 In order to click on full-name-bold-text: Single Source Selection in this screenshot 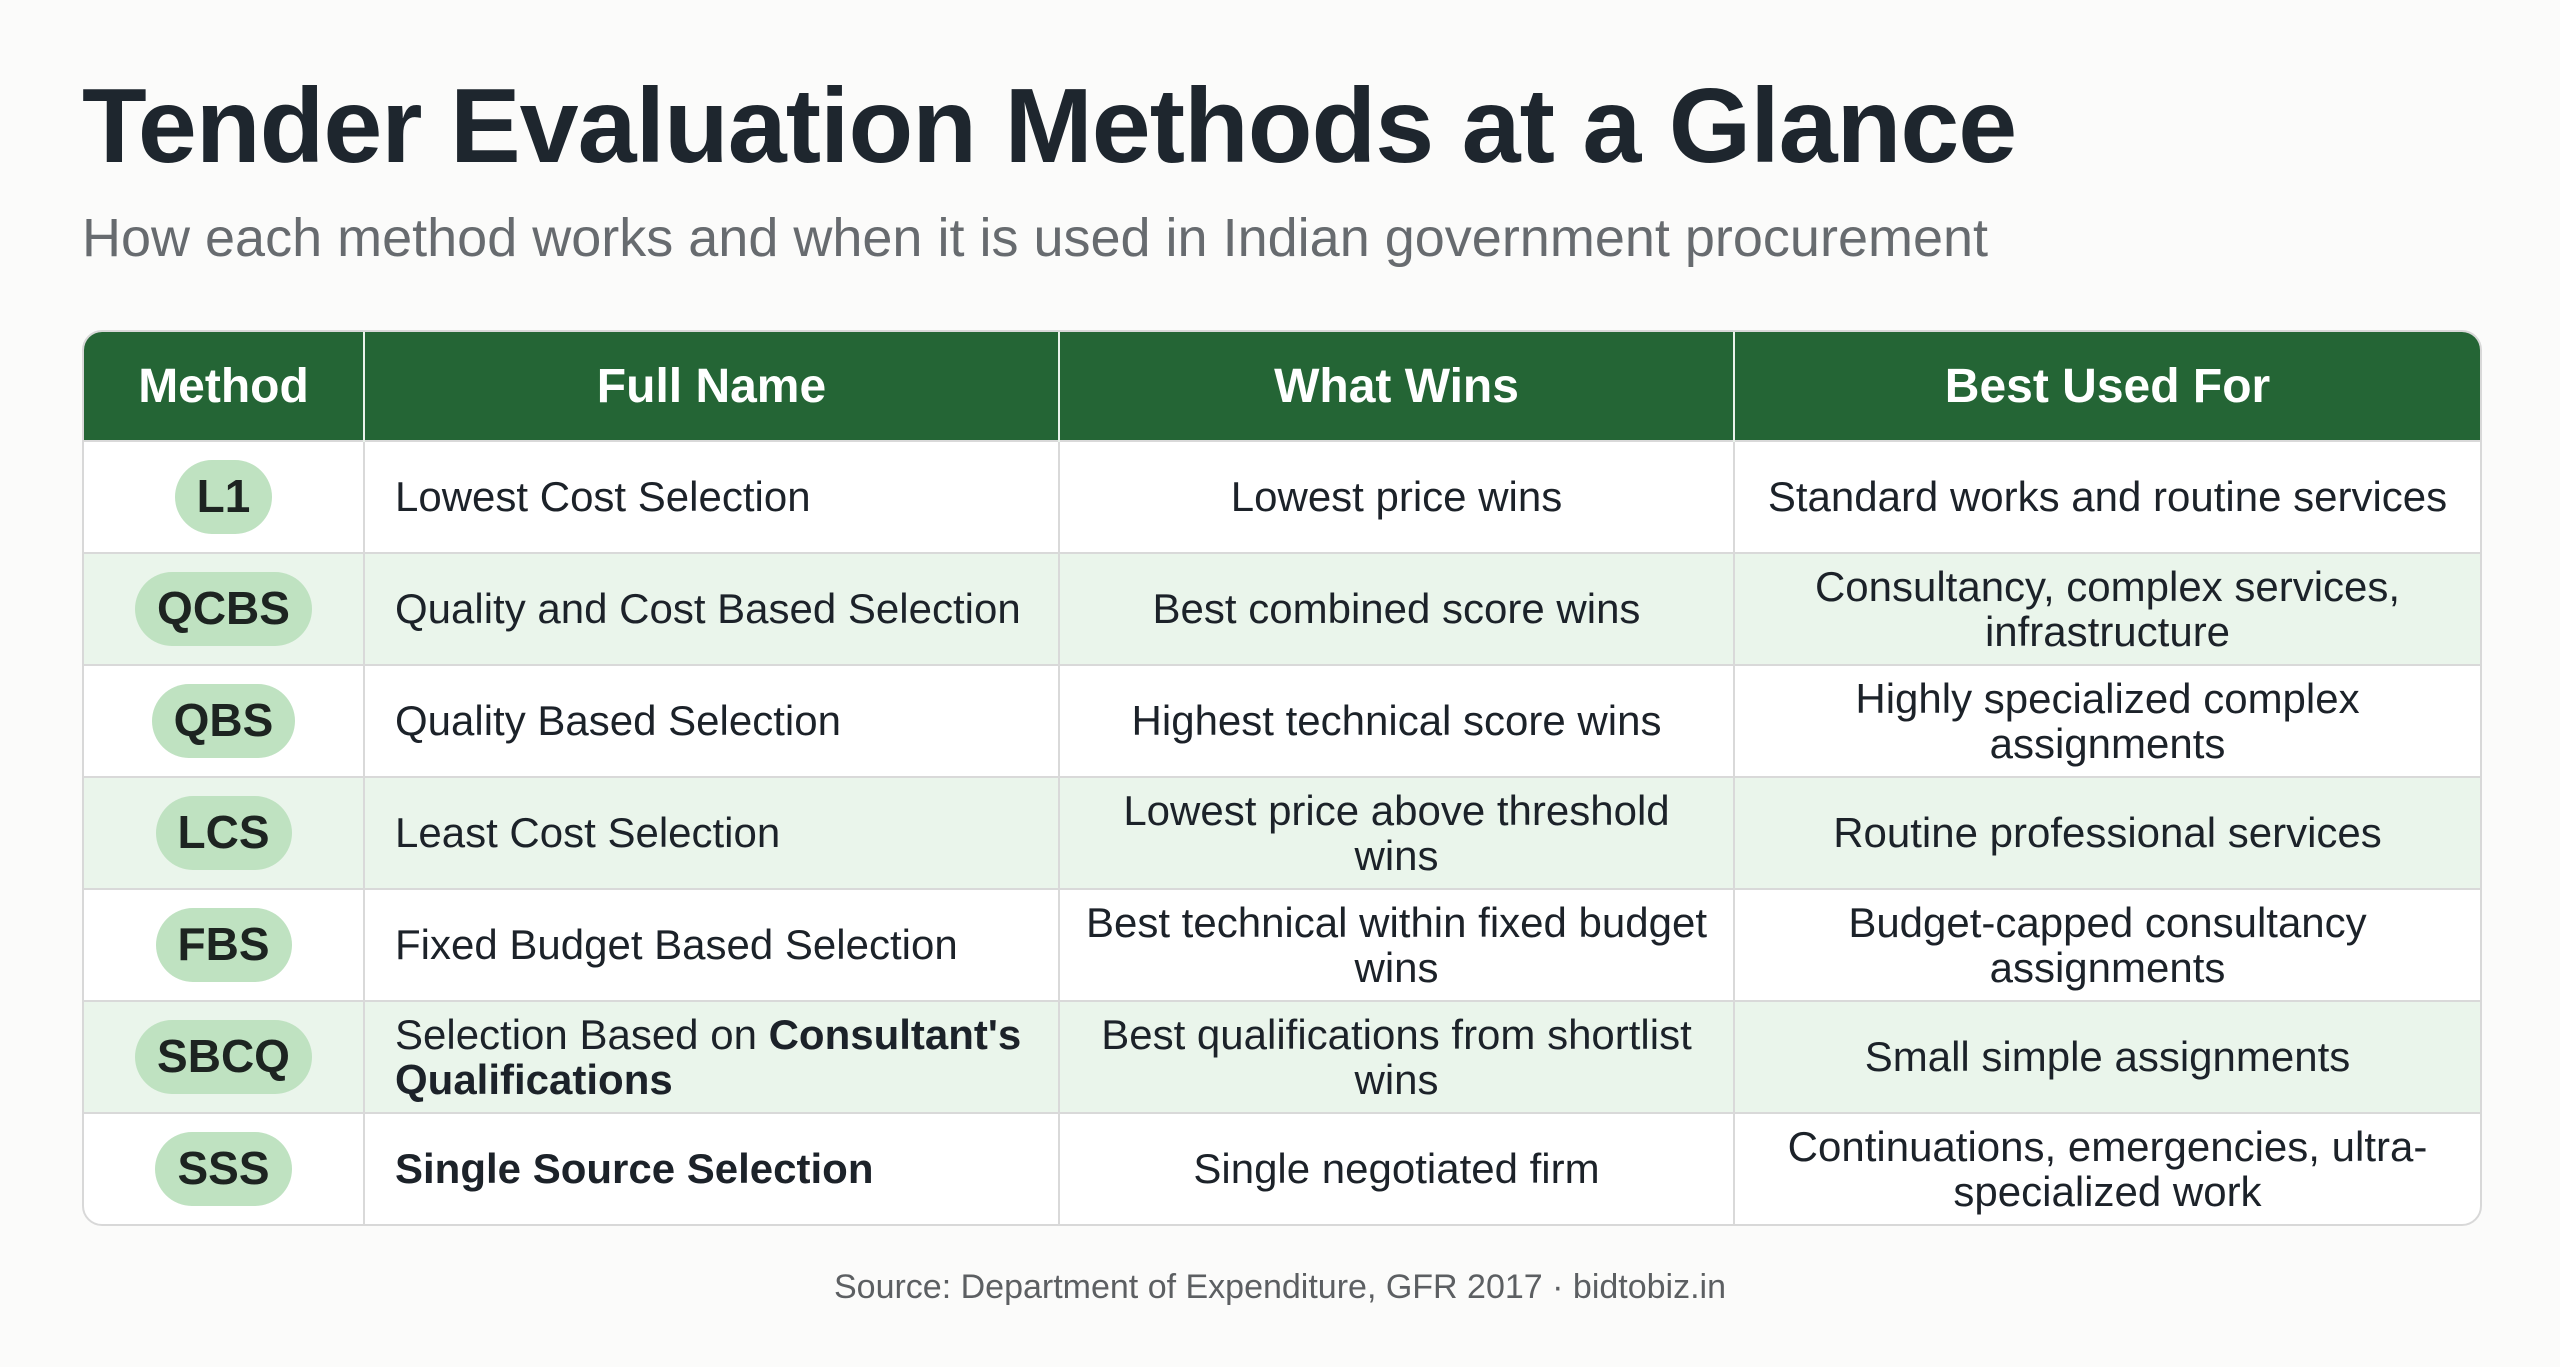, I will do `click(634, 1169)`.